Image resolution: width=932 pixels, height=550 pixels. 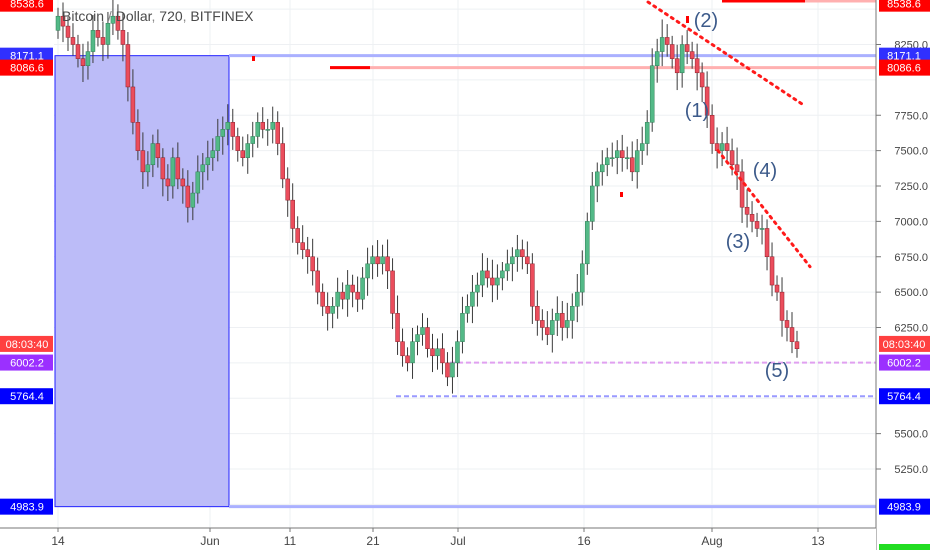 What do you see at coordinates (711, 541) in the screenshot?
I see `x-tick-label: Aug` at bounding box center [711, 541].